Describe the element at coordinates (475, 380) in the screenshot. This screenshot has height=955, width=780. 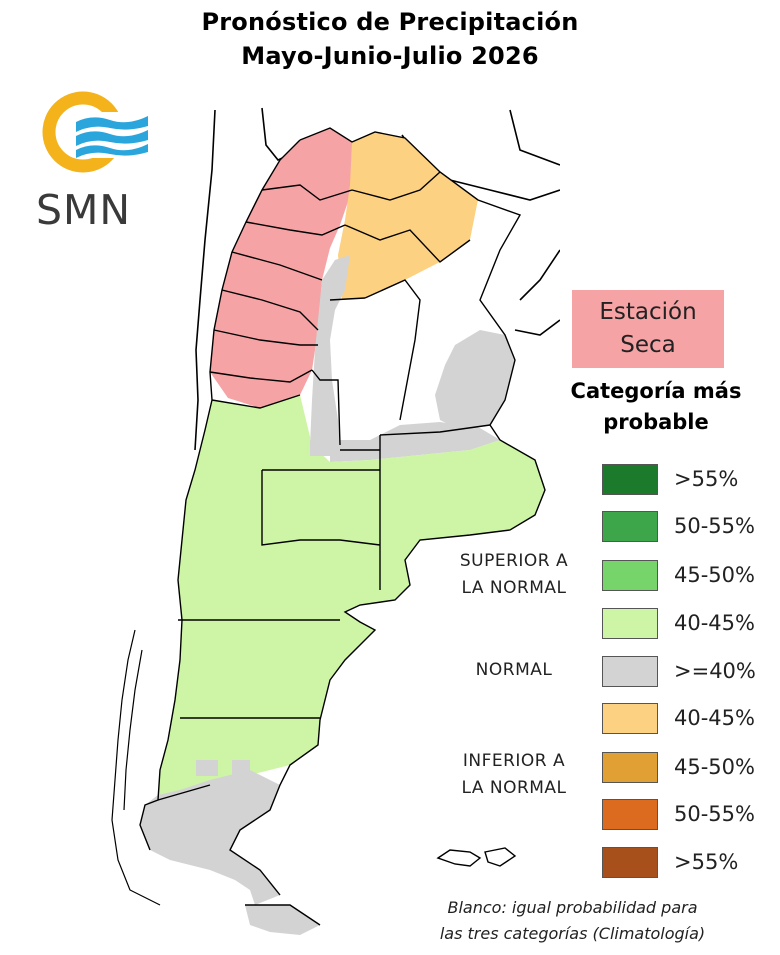
I see `region-normal-east` at that location.